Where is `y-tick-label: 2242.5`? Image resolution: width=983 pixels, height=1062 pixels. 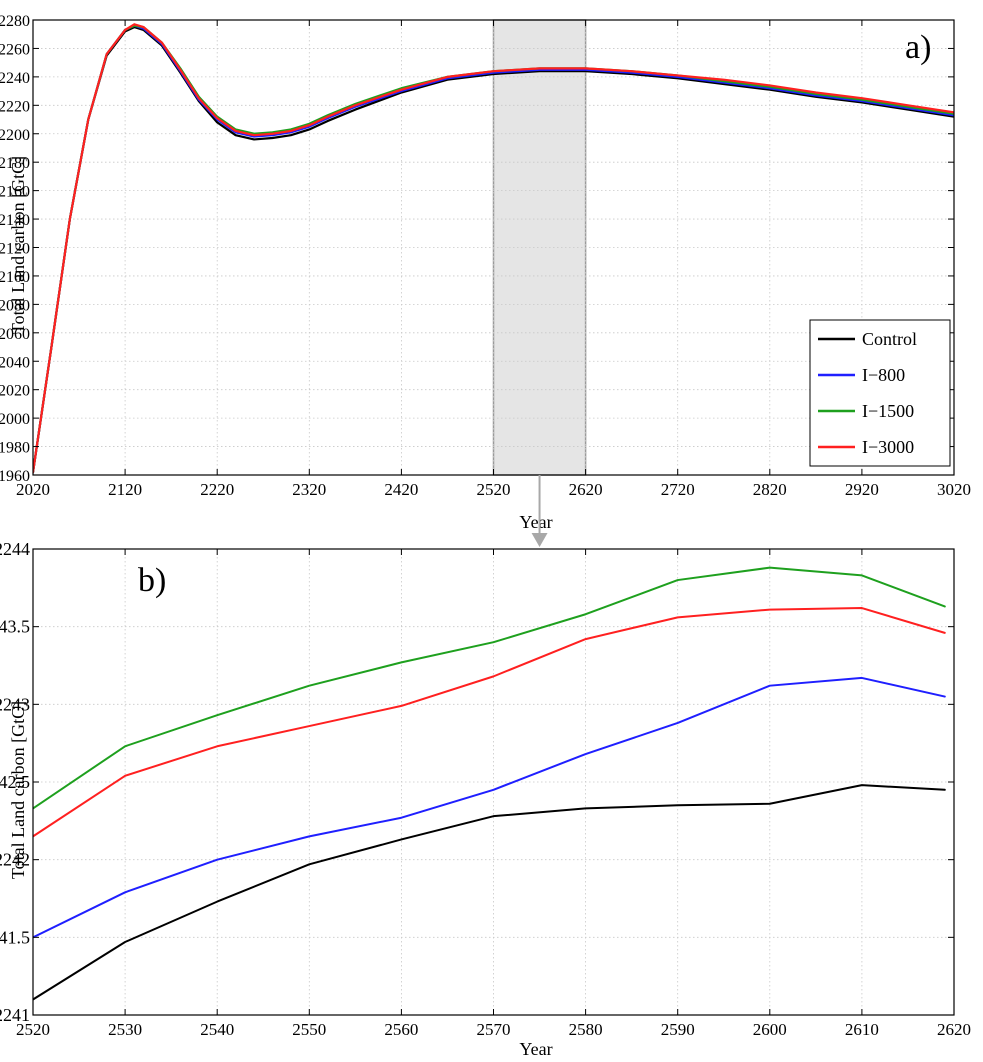 y-tick-label: 2242.5 is located at coordinates (15, 782).